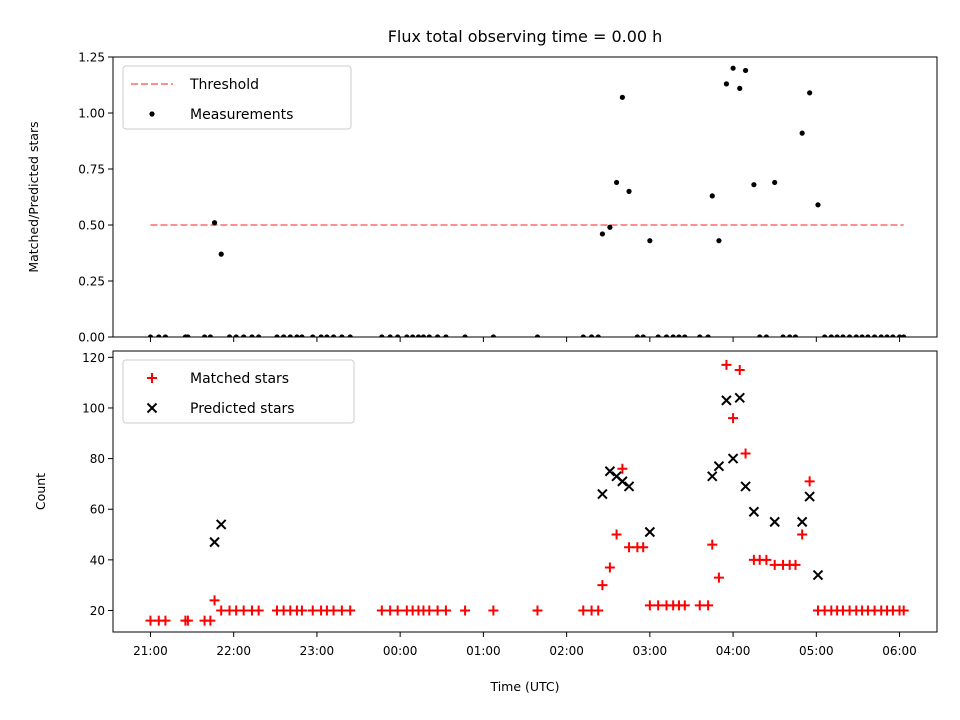  I want to click on y-axis-label: Matched/Predicted stars, so click(33, 196).